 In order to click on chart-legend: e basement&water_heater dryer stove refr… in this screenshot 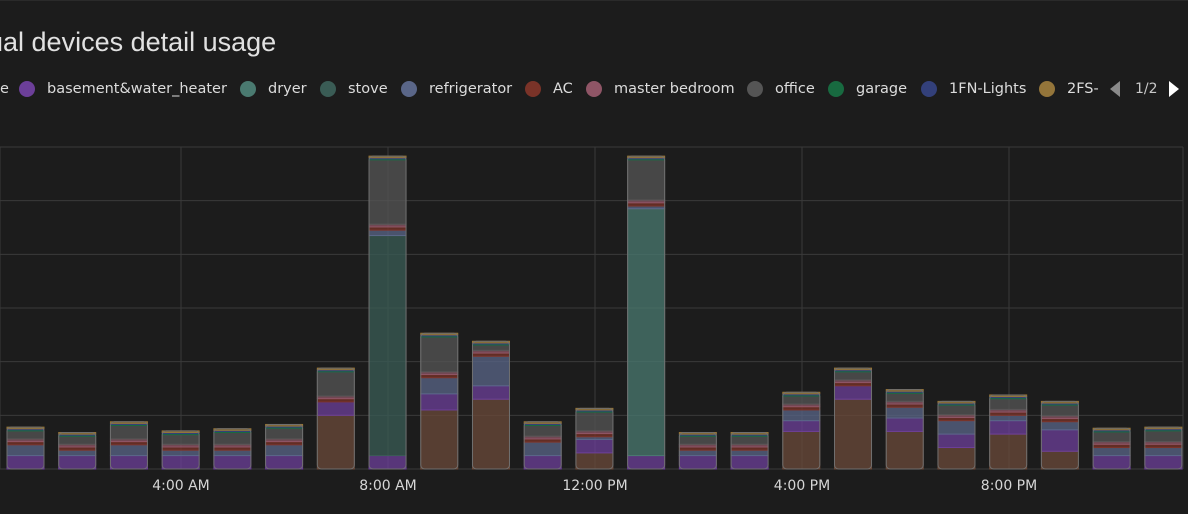, I will do `click(594, 89)`.